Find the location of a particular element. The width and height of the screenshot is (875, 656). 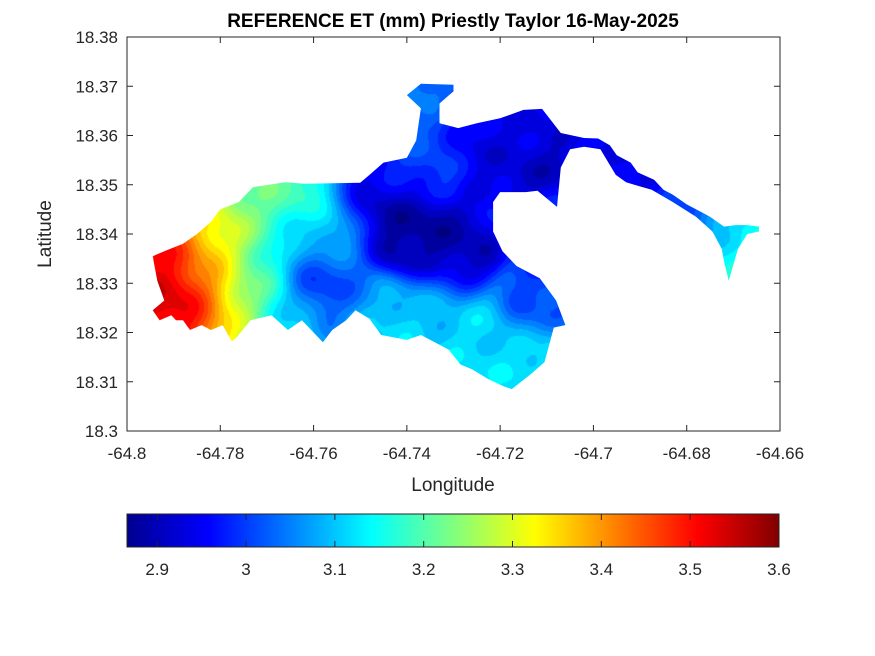

colorbar-tick-label: 3 is located at coordinates (245, 569).